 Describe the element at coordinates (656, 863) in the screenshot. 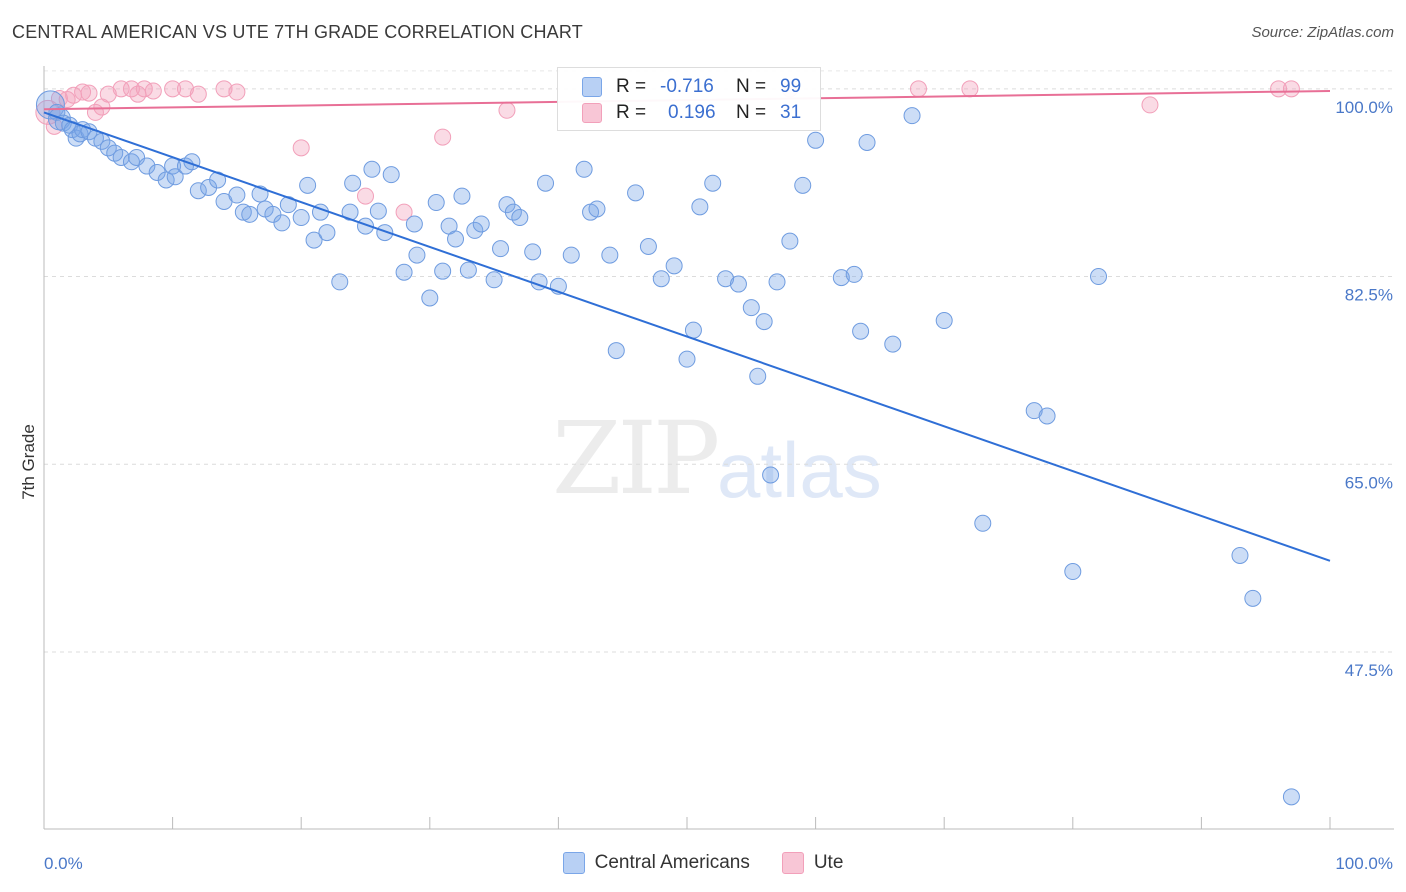

I see `legend-item-central-americans: Central Americans` at that location.